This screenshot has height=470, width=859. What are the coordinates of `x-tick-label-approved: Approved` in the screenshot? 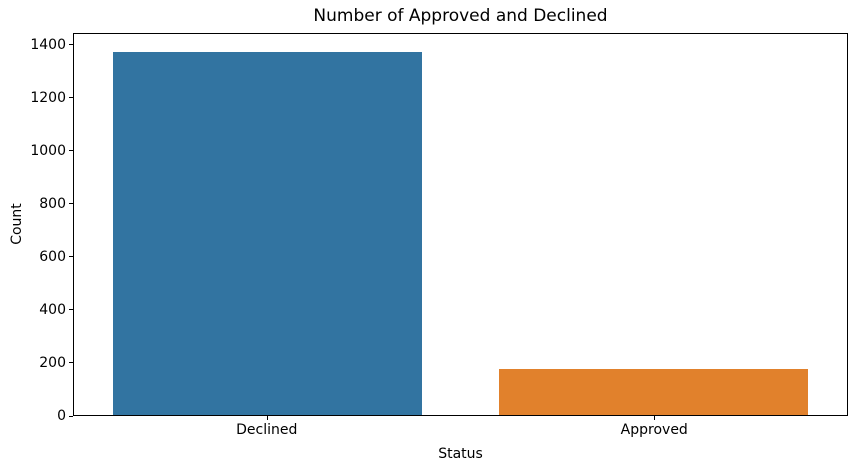 It's located at (654, 430).